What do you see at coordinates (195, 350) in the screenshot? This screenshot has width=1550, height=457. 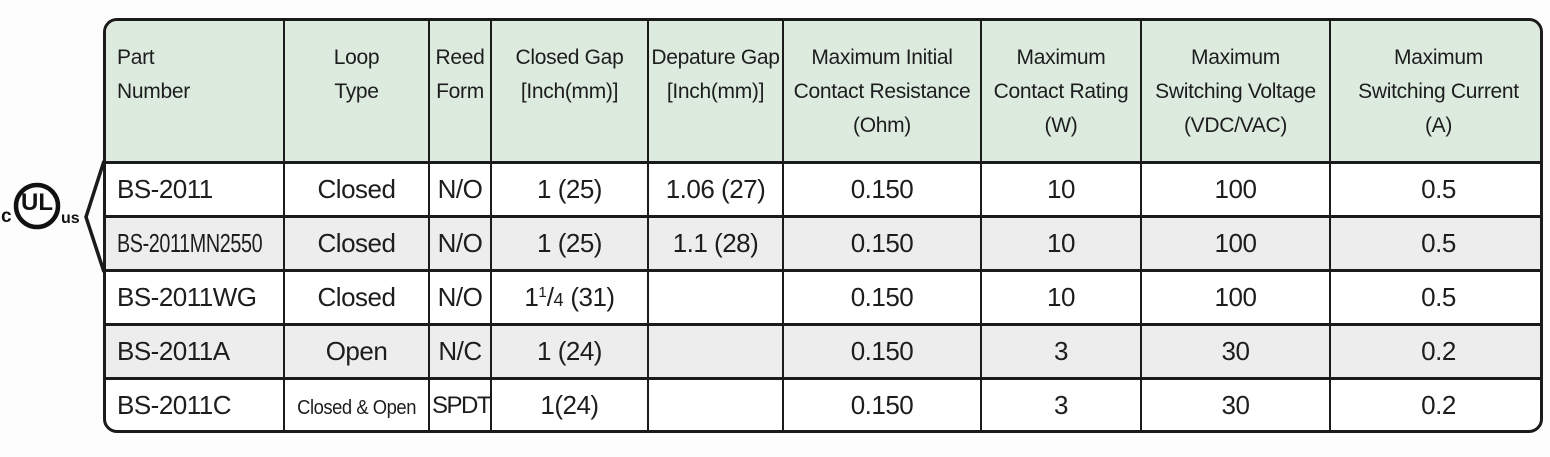 I see `cell-part_number: BS-2011A` at bounding box center [195, 350].